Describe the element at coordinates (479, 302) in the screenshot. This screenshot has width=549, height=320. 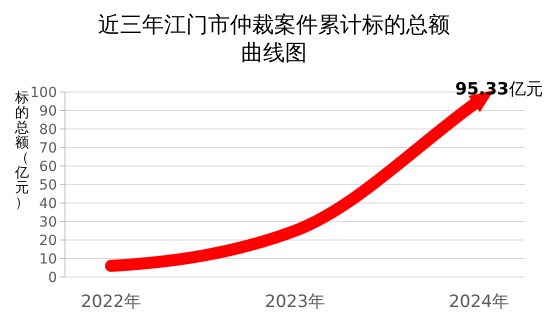
I see `x-tick-label: 2024年` at that location.